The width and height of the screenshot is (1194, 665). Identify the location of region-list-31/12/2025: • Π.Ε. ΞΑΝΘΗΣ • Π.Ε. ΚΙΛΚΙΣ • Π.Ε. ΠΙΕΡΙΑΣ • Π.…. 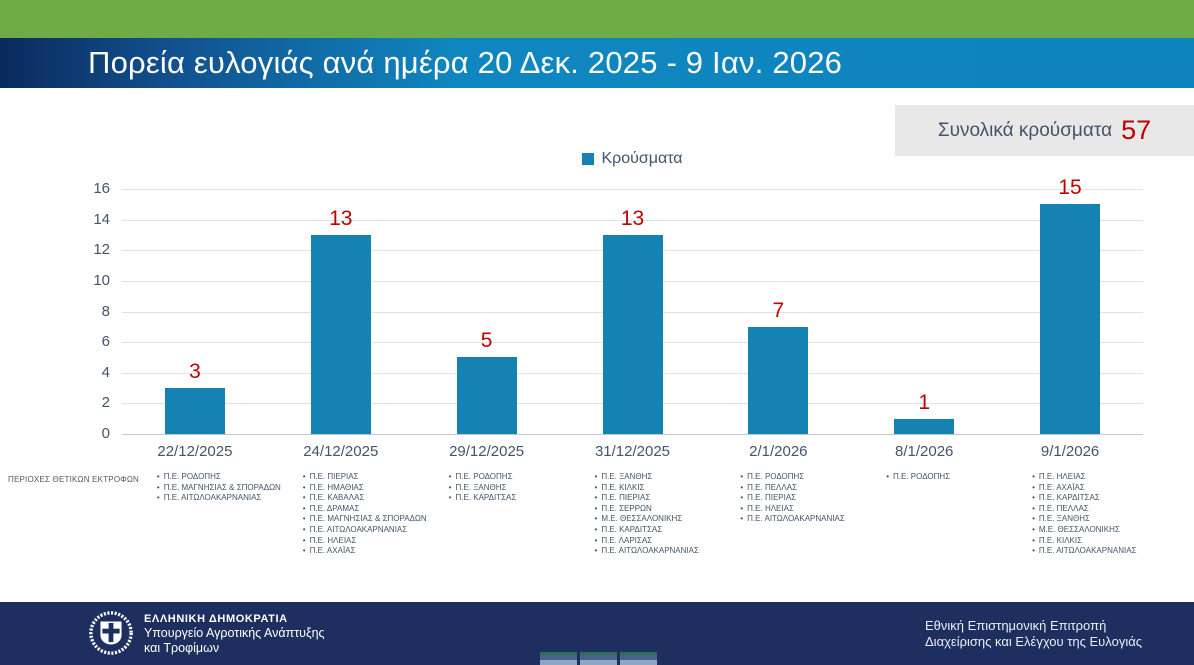
(675, 514).